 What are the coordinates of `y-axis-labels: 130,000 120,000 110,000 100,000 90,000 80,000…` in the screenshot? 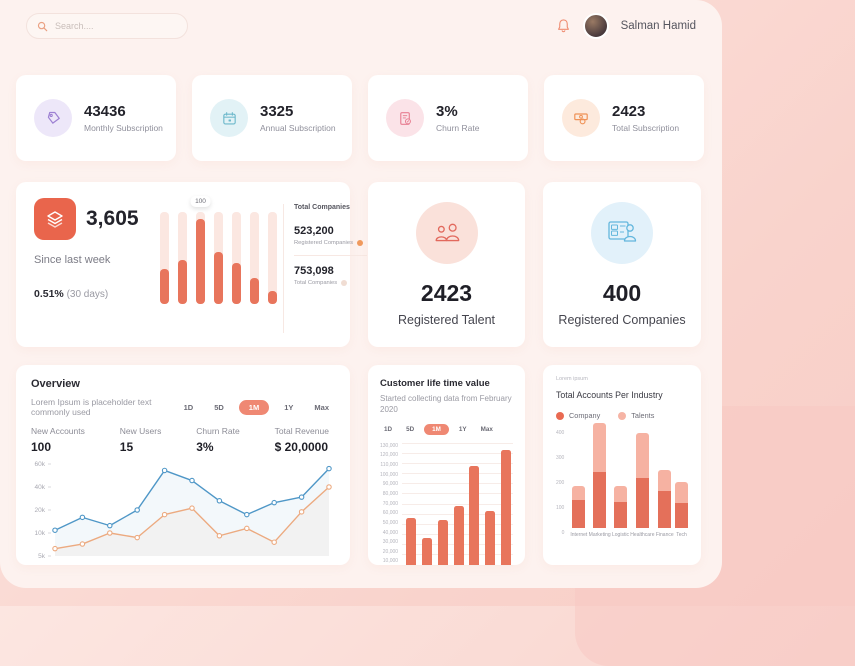 It's located at (389, 503).